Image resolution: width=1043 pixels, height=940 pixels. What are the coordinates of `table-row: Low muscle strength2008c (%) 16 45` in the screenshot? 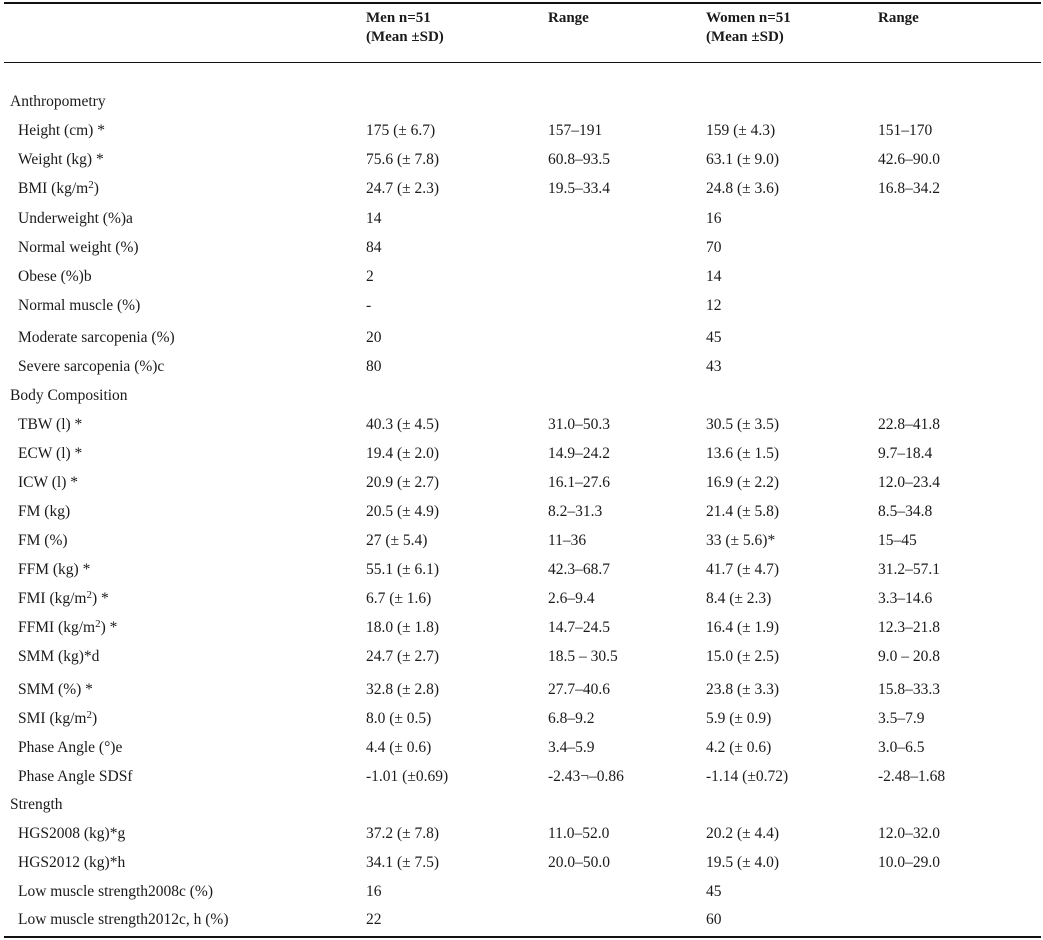 It's located at (521, 891).